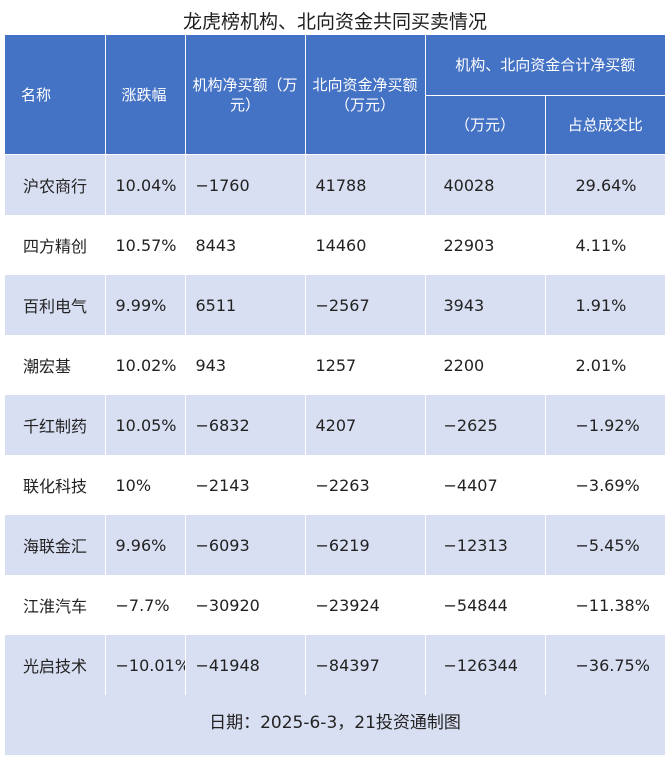  Describe the element at coordinates (145, 545) in the screenshot. I see `cell-change: 9.96%` at that location.